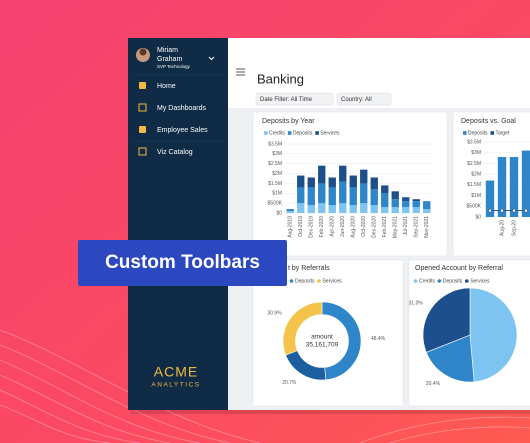 The image size is (530, 443). Describe the element at coordinates (277, 133) in the screenshot. I see `legend-label: Credits` at that location.